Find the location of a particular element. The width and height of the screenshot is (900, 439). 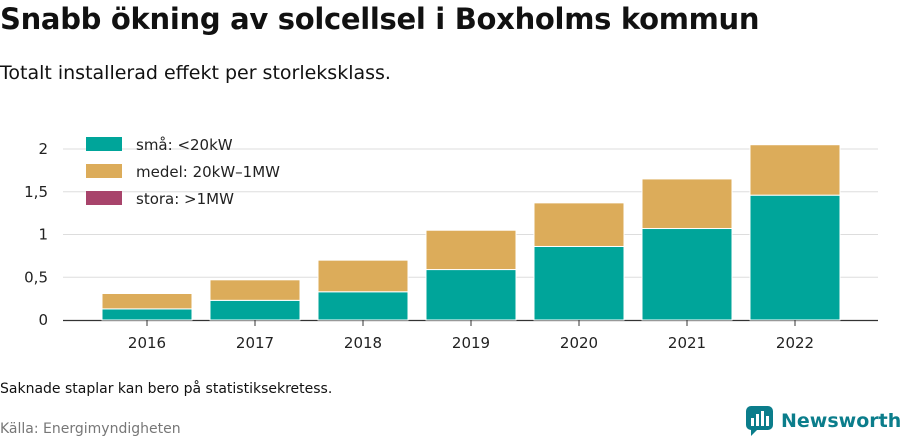

x-tick-label: 2018 is located at coordinates (363, 343).